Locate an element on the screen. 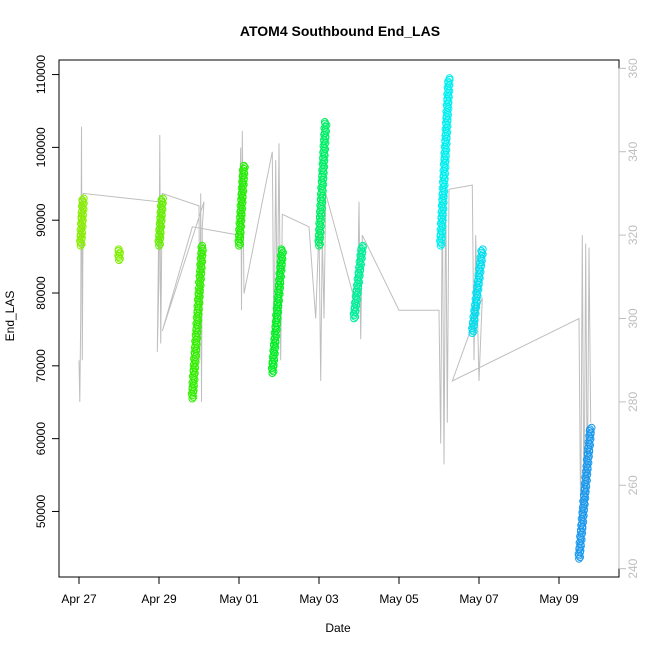 This screenshot has height=650, width=650. y-tick-label: 110000 is located at coordinates (41, 74).